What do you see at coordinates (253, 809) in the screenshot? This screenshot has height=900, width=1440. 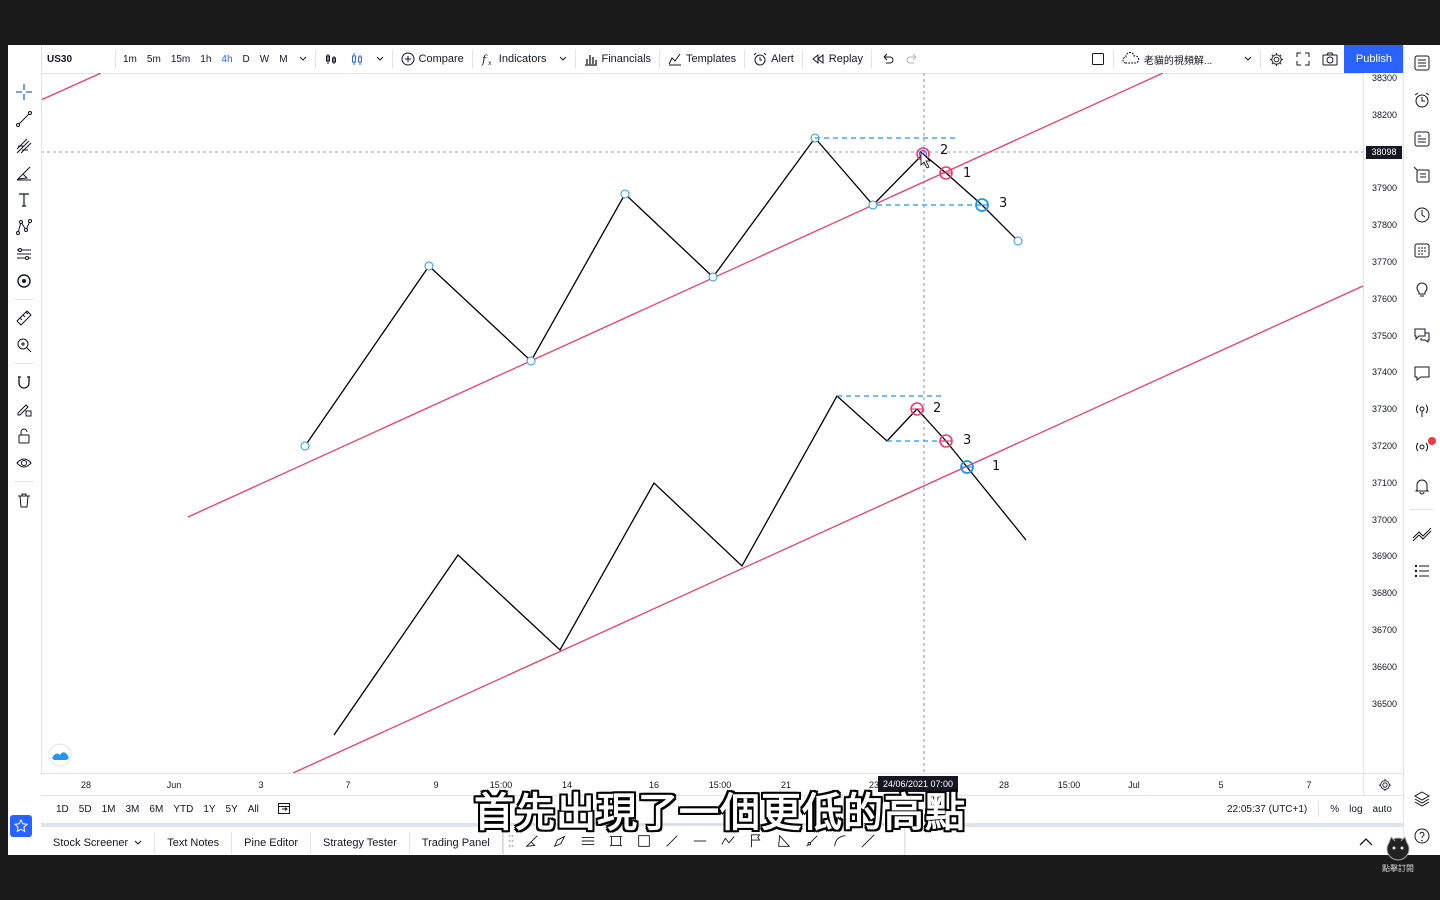 I see `range-all: All` at bounding box center [253, 809].